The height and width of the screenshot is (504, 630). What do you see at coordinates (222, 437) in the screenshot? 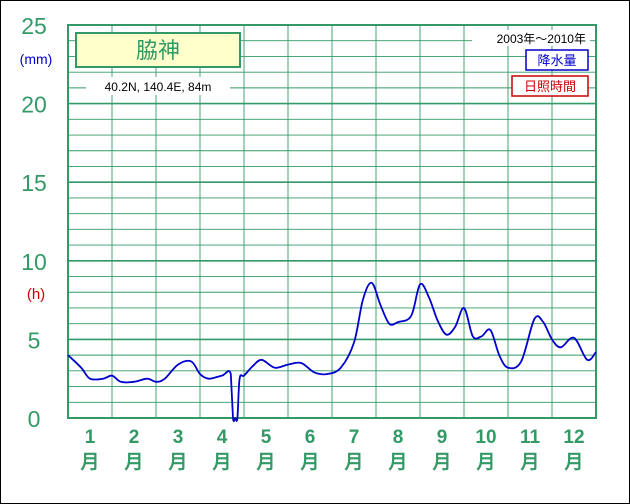
I see `x-tick-month-number: 4` at bounding box center [222, 437].